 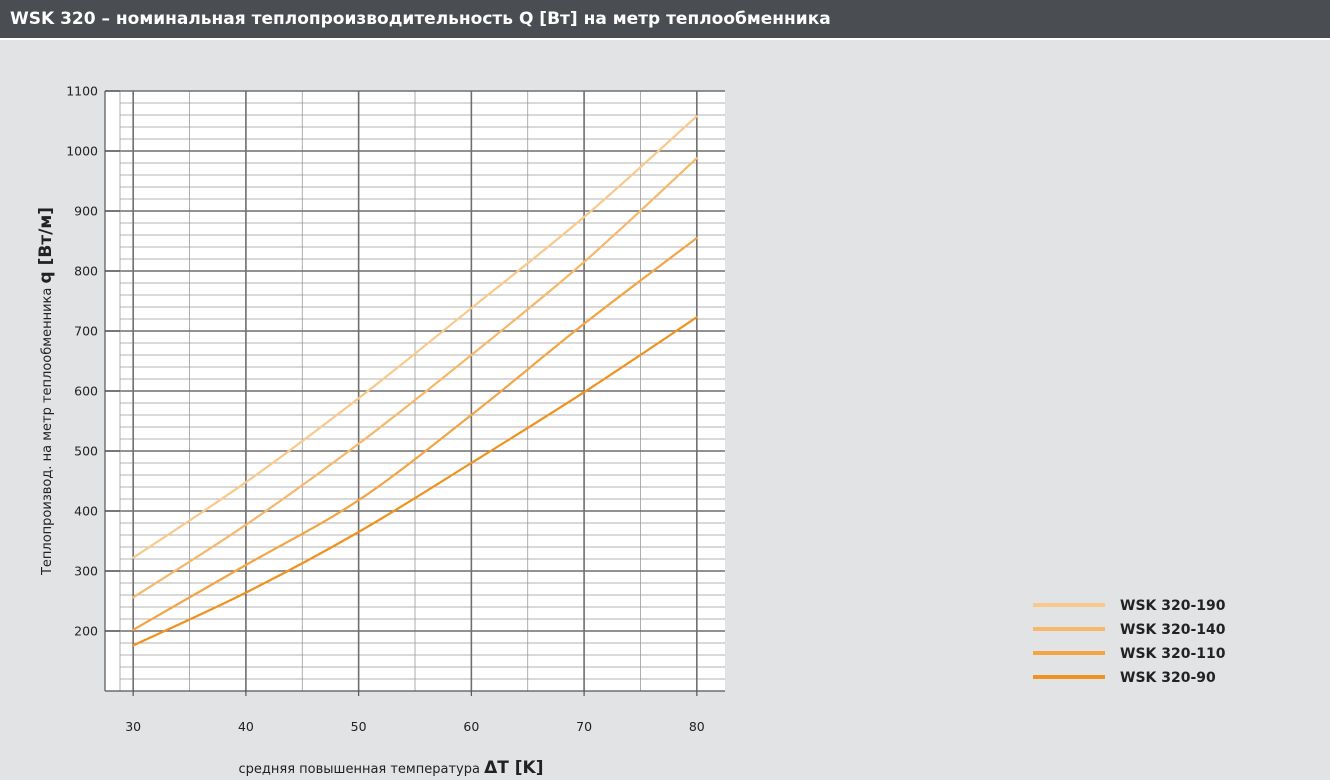 I want to click on y-tick-label: 1000, so click(x=82, y=151).